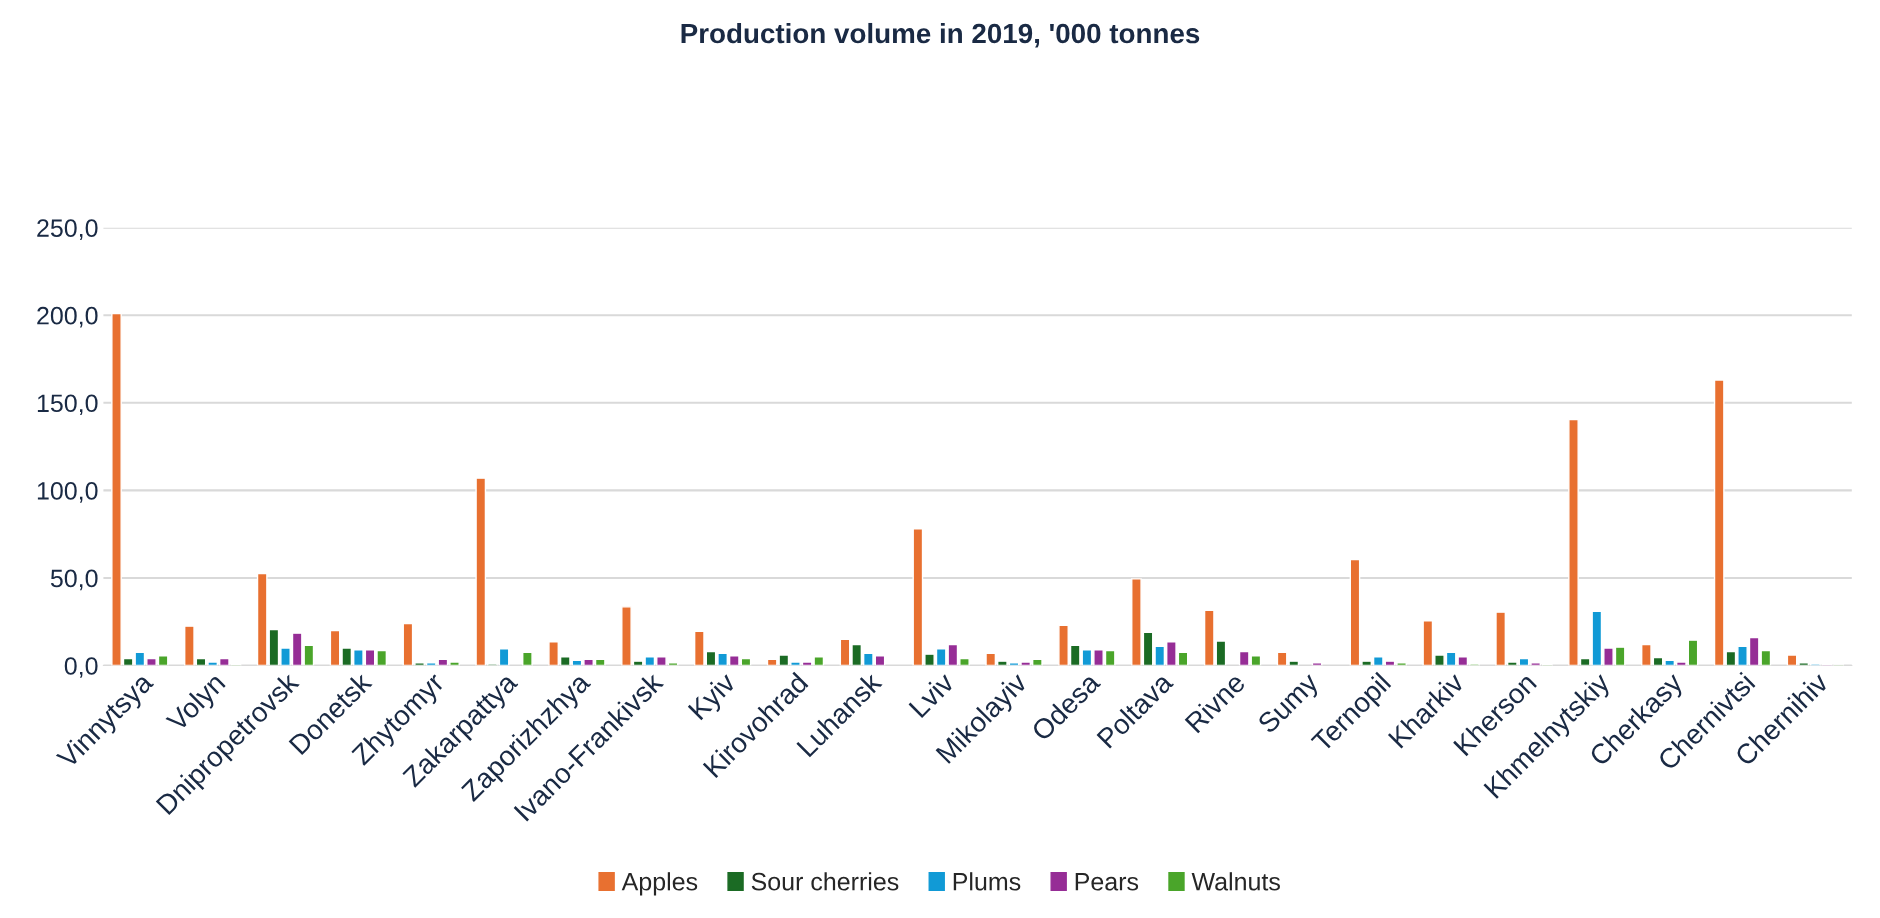 The height and width of the screenshot is (918, 1880). I want to click on y-tick-label: 0,0, so click(81, 667).